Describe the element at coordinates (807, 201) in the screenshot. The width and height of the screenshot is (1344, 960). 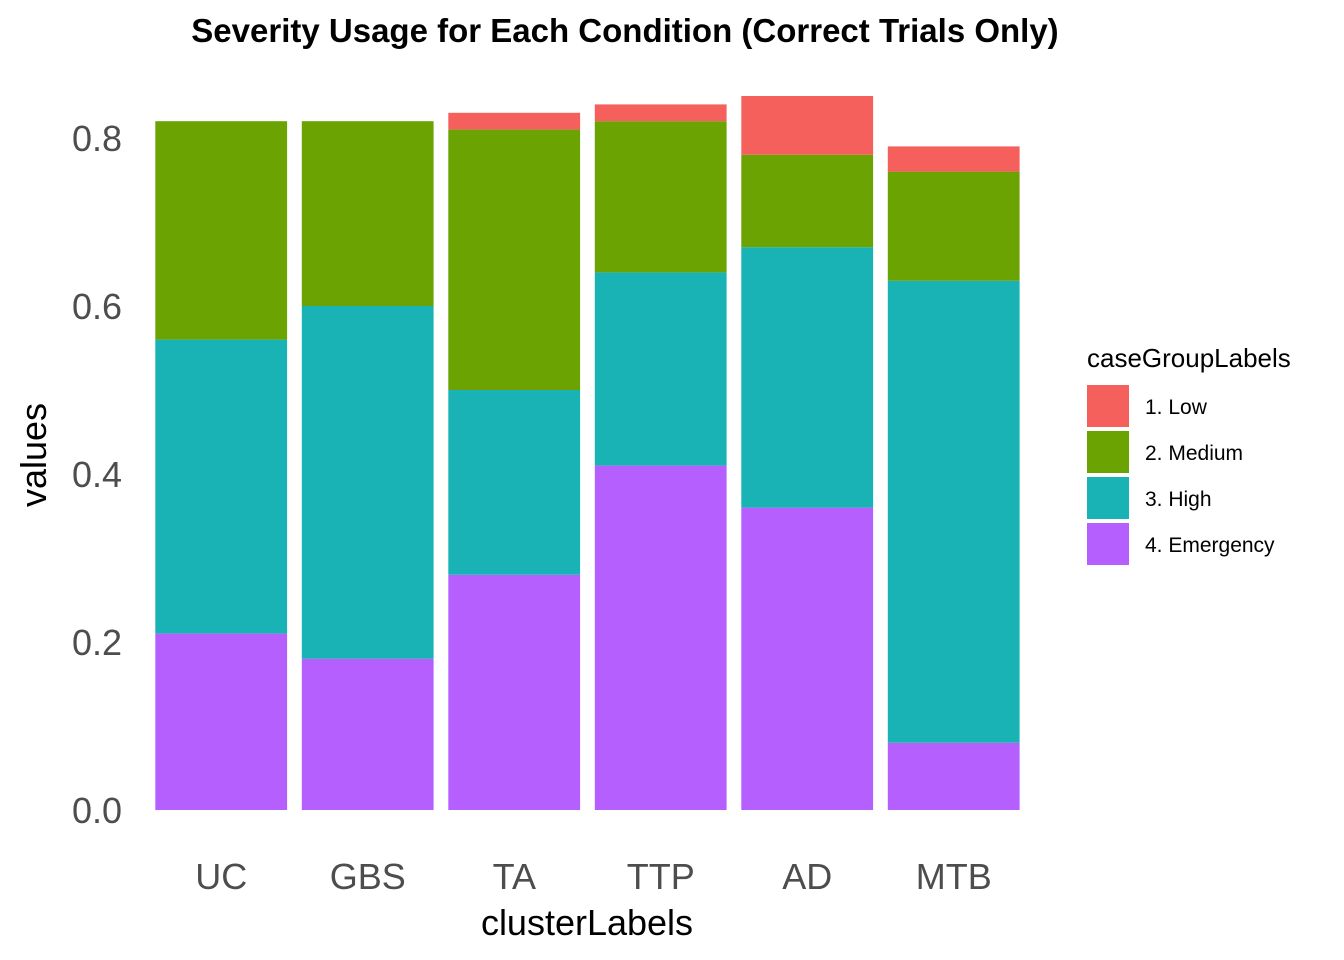
I see `bar-ad-medium` at that location.